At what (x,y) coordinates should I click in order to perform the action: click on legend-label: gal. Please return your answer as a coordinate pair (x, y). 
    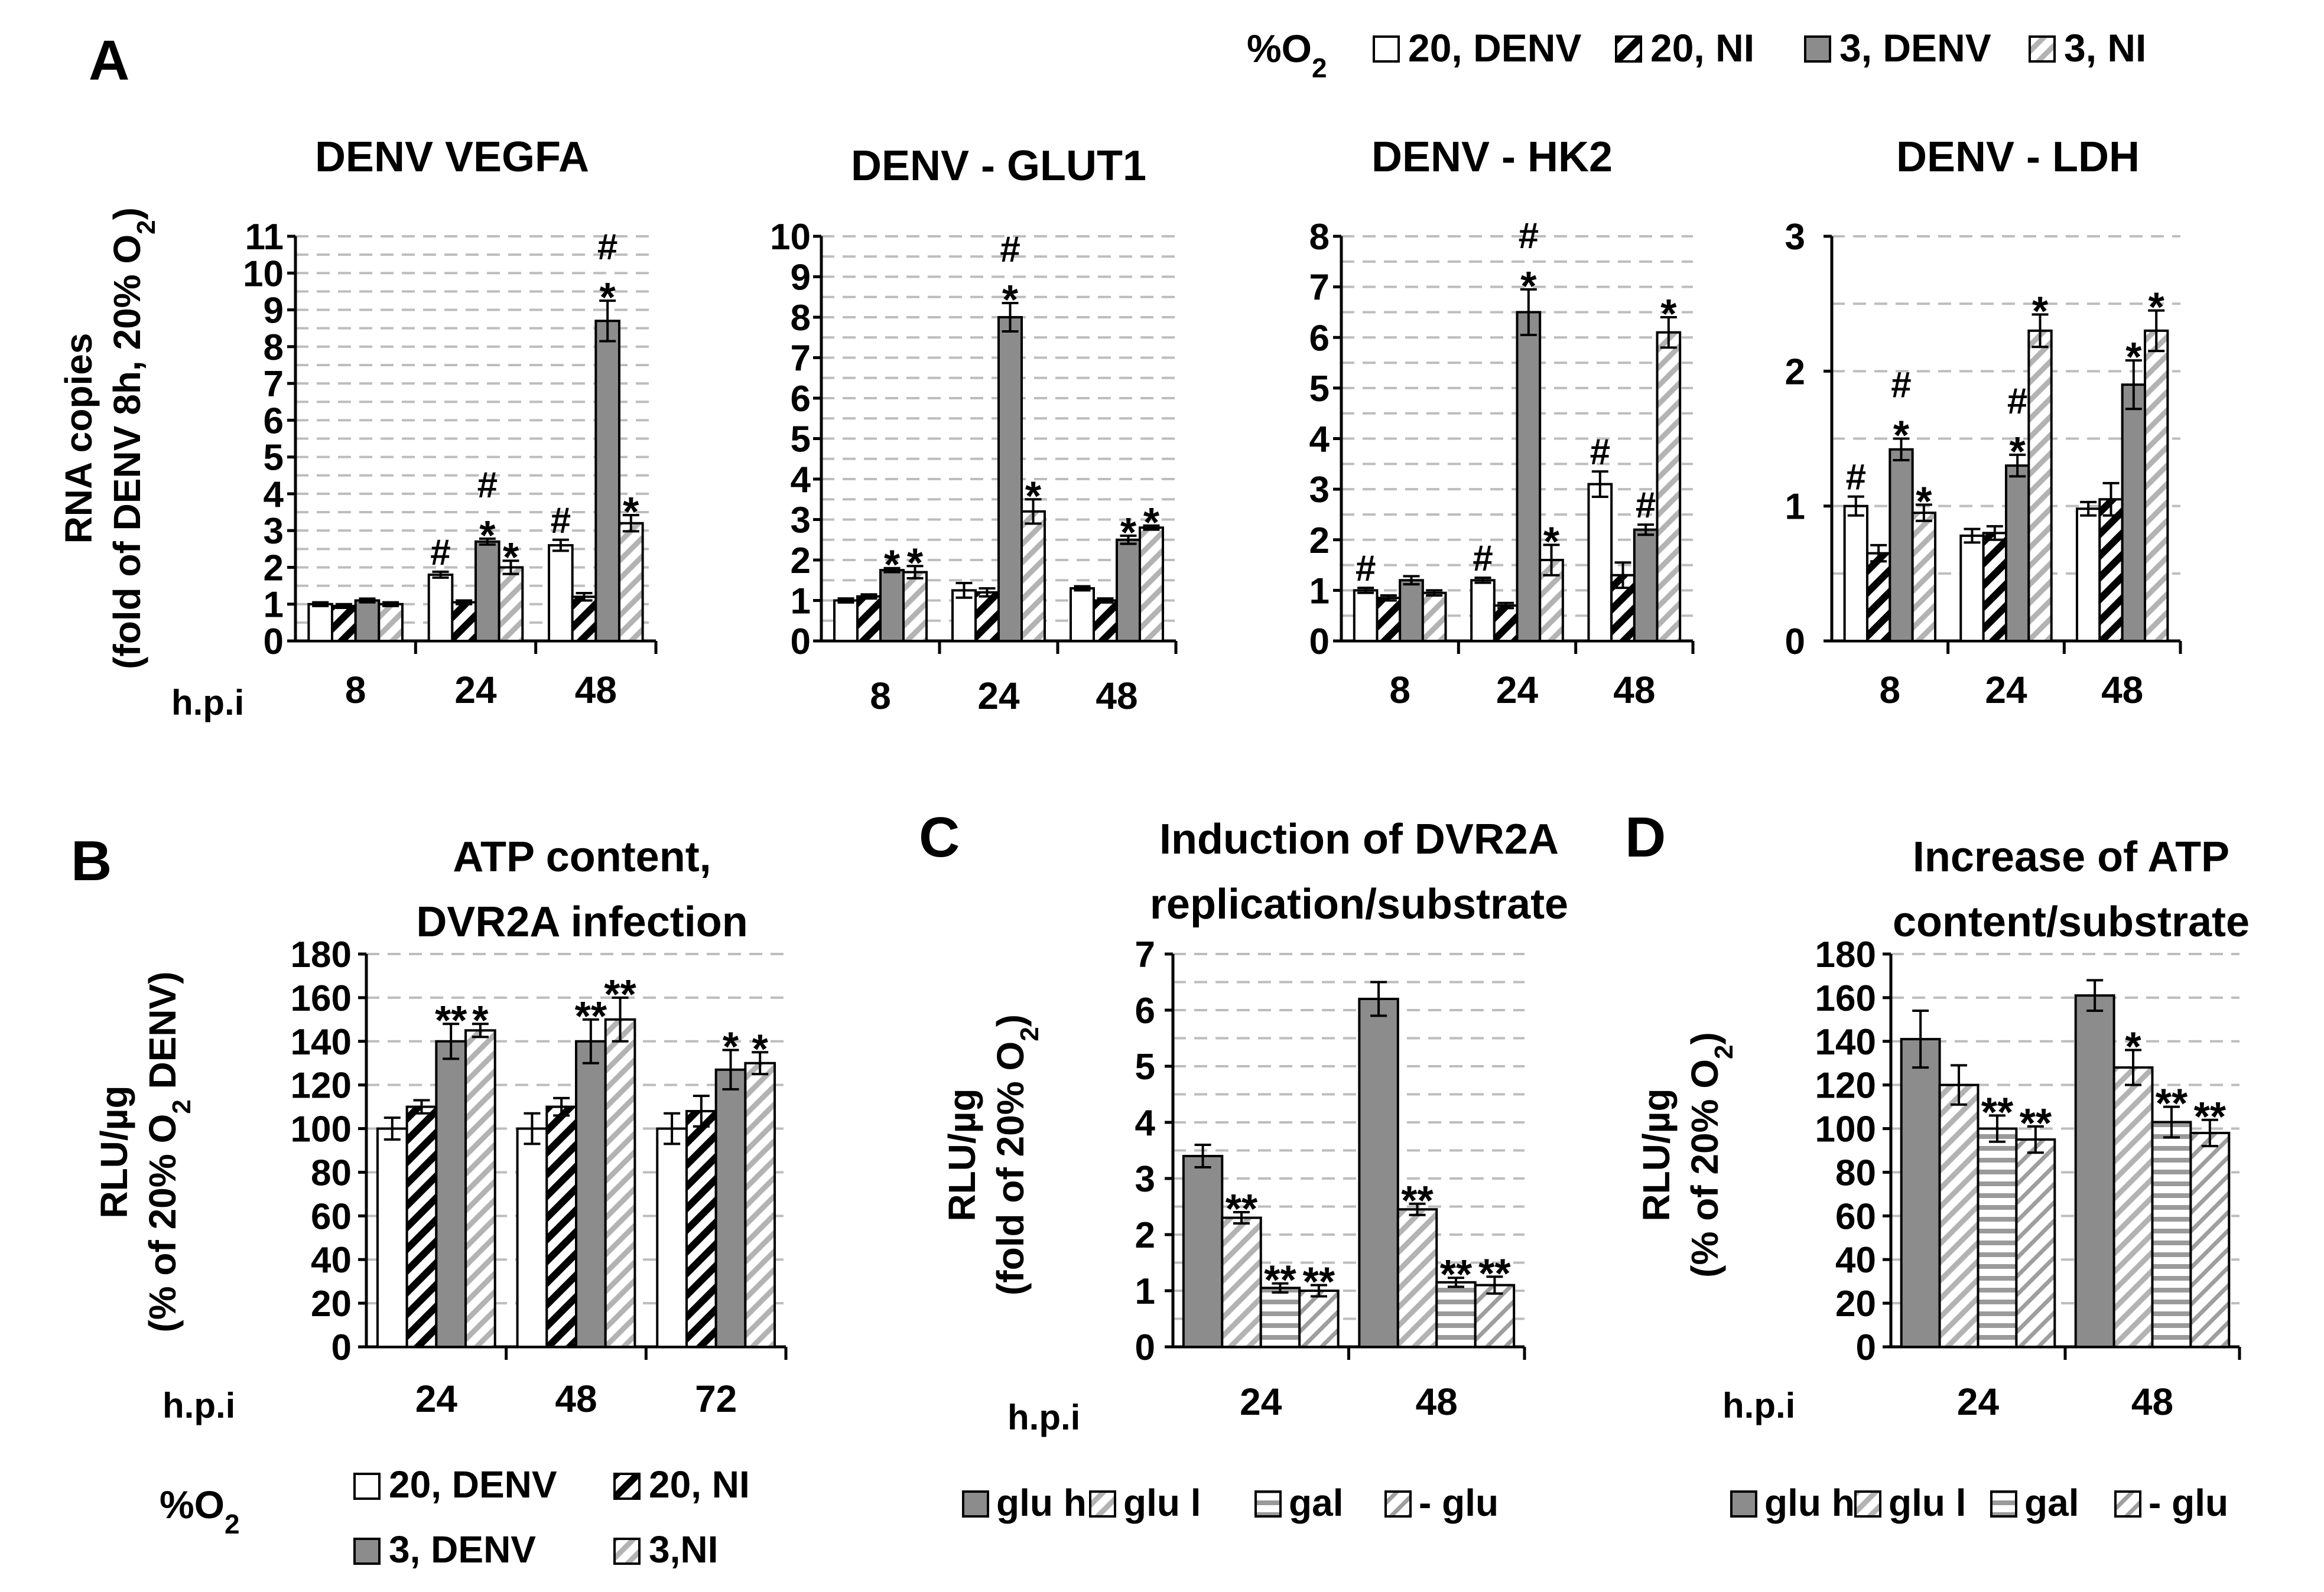
    Looking at the image, I should click on (2051, 1503).